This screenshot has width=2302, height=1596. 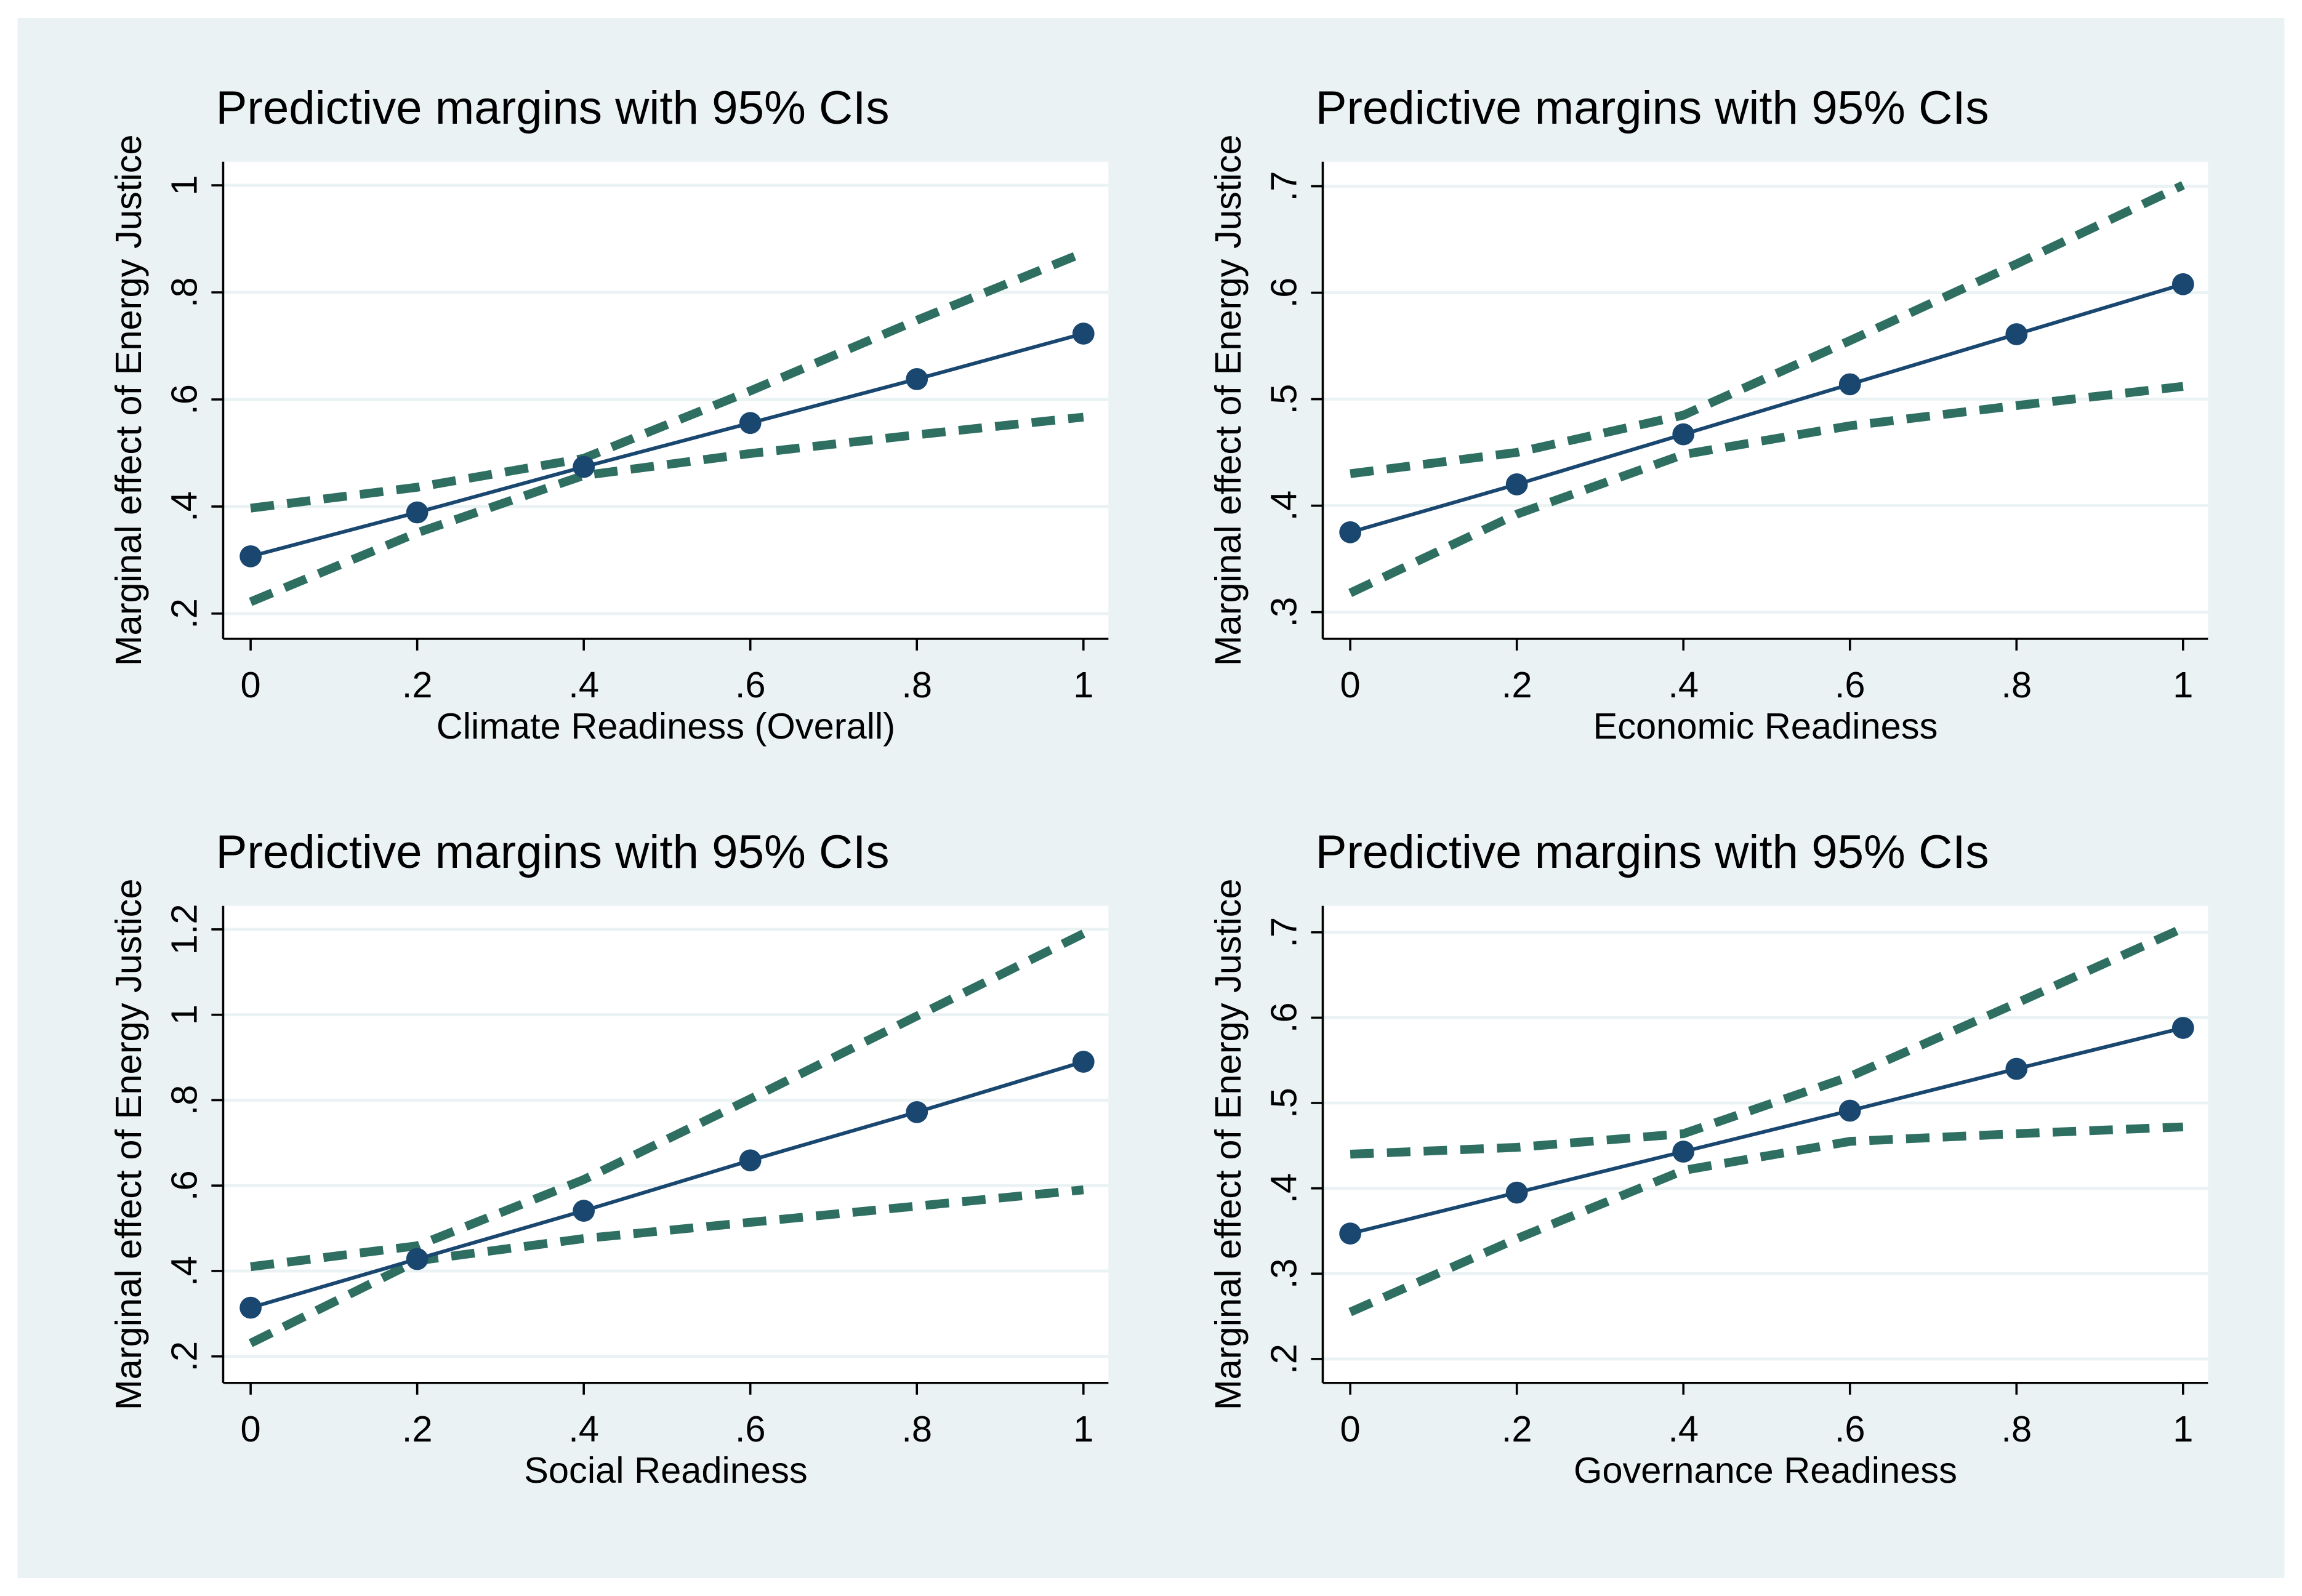 I want to click on x-axis-label: Climate Readiness (Overall), so click(x=666, y=726).